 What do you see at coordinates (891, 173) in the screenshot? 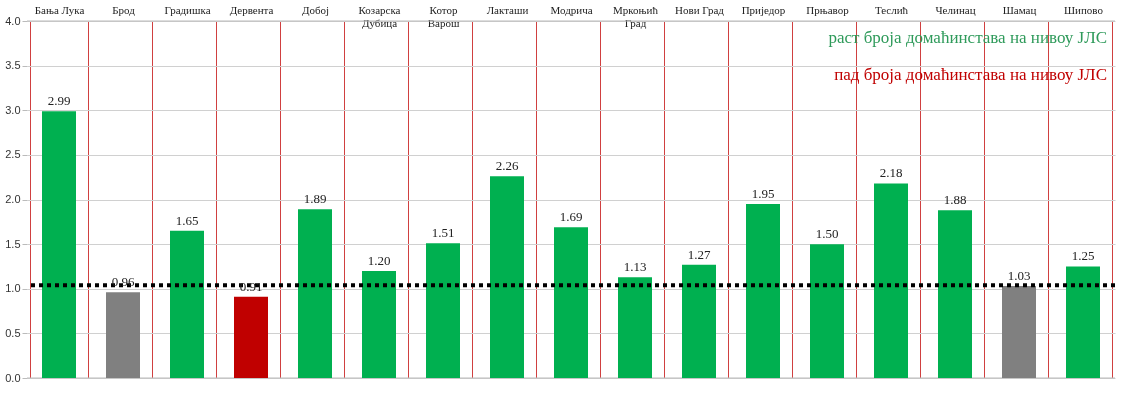
I see `data-label: 2.18` at bounding box center [891, 173].